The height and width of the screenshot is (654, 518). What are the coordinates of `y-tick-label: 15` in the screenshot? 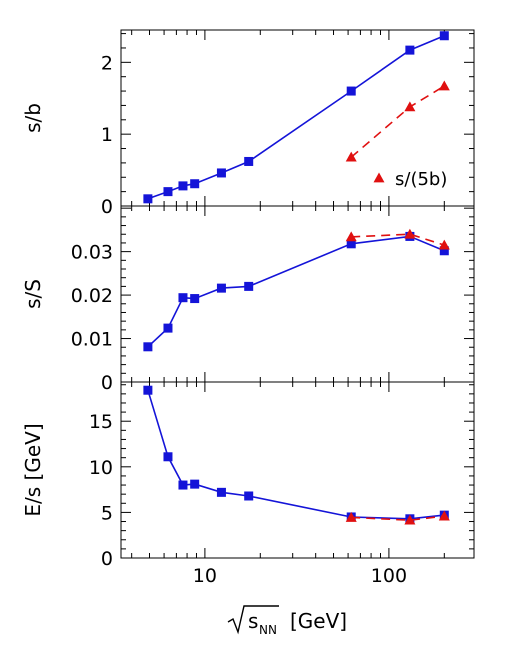 It's located at (101, 422).